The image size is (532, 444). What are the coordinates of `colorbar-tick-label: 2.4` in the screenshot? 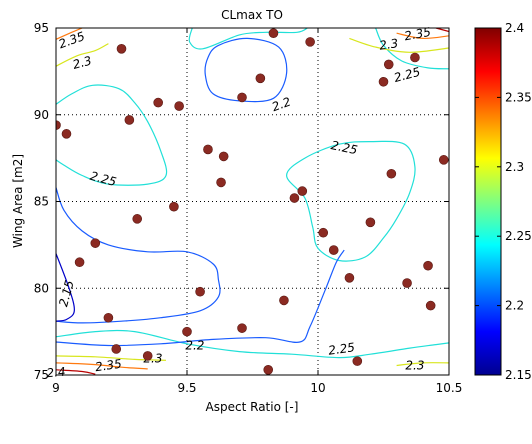 It's located at (514, 28).